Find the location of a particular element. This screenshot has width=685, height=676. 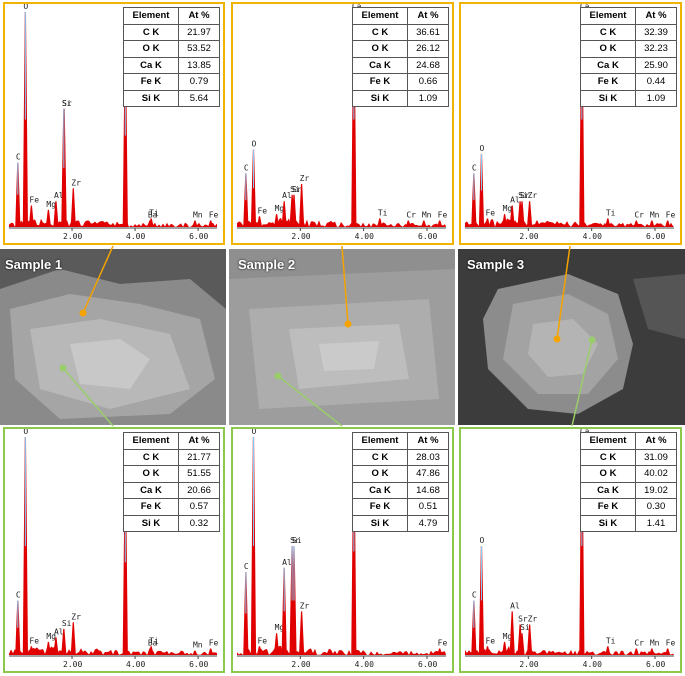

atomic-percent-cell: 0.57 is located at coordinates (199, 507).